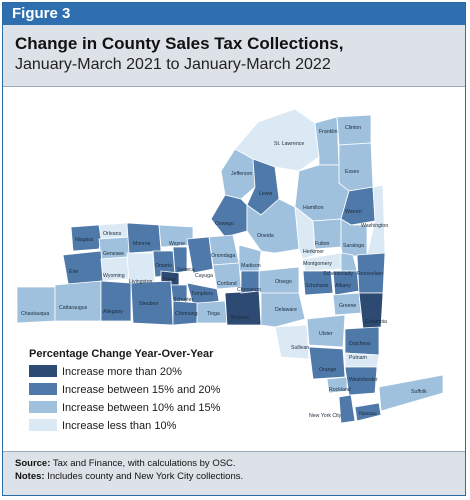 The image size is (470, 500). I want to click on county-essex, so click(356, 167).